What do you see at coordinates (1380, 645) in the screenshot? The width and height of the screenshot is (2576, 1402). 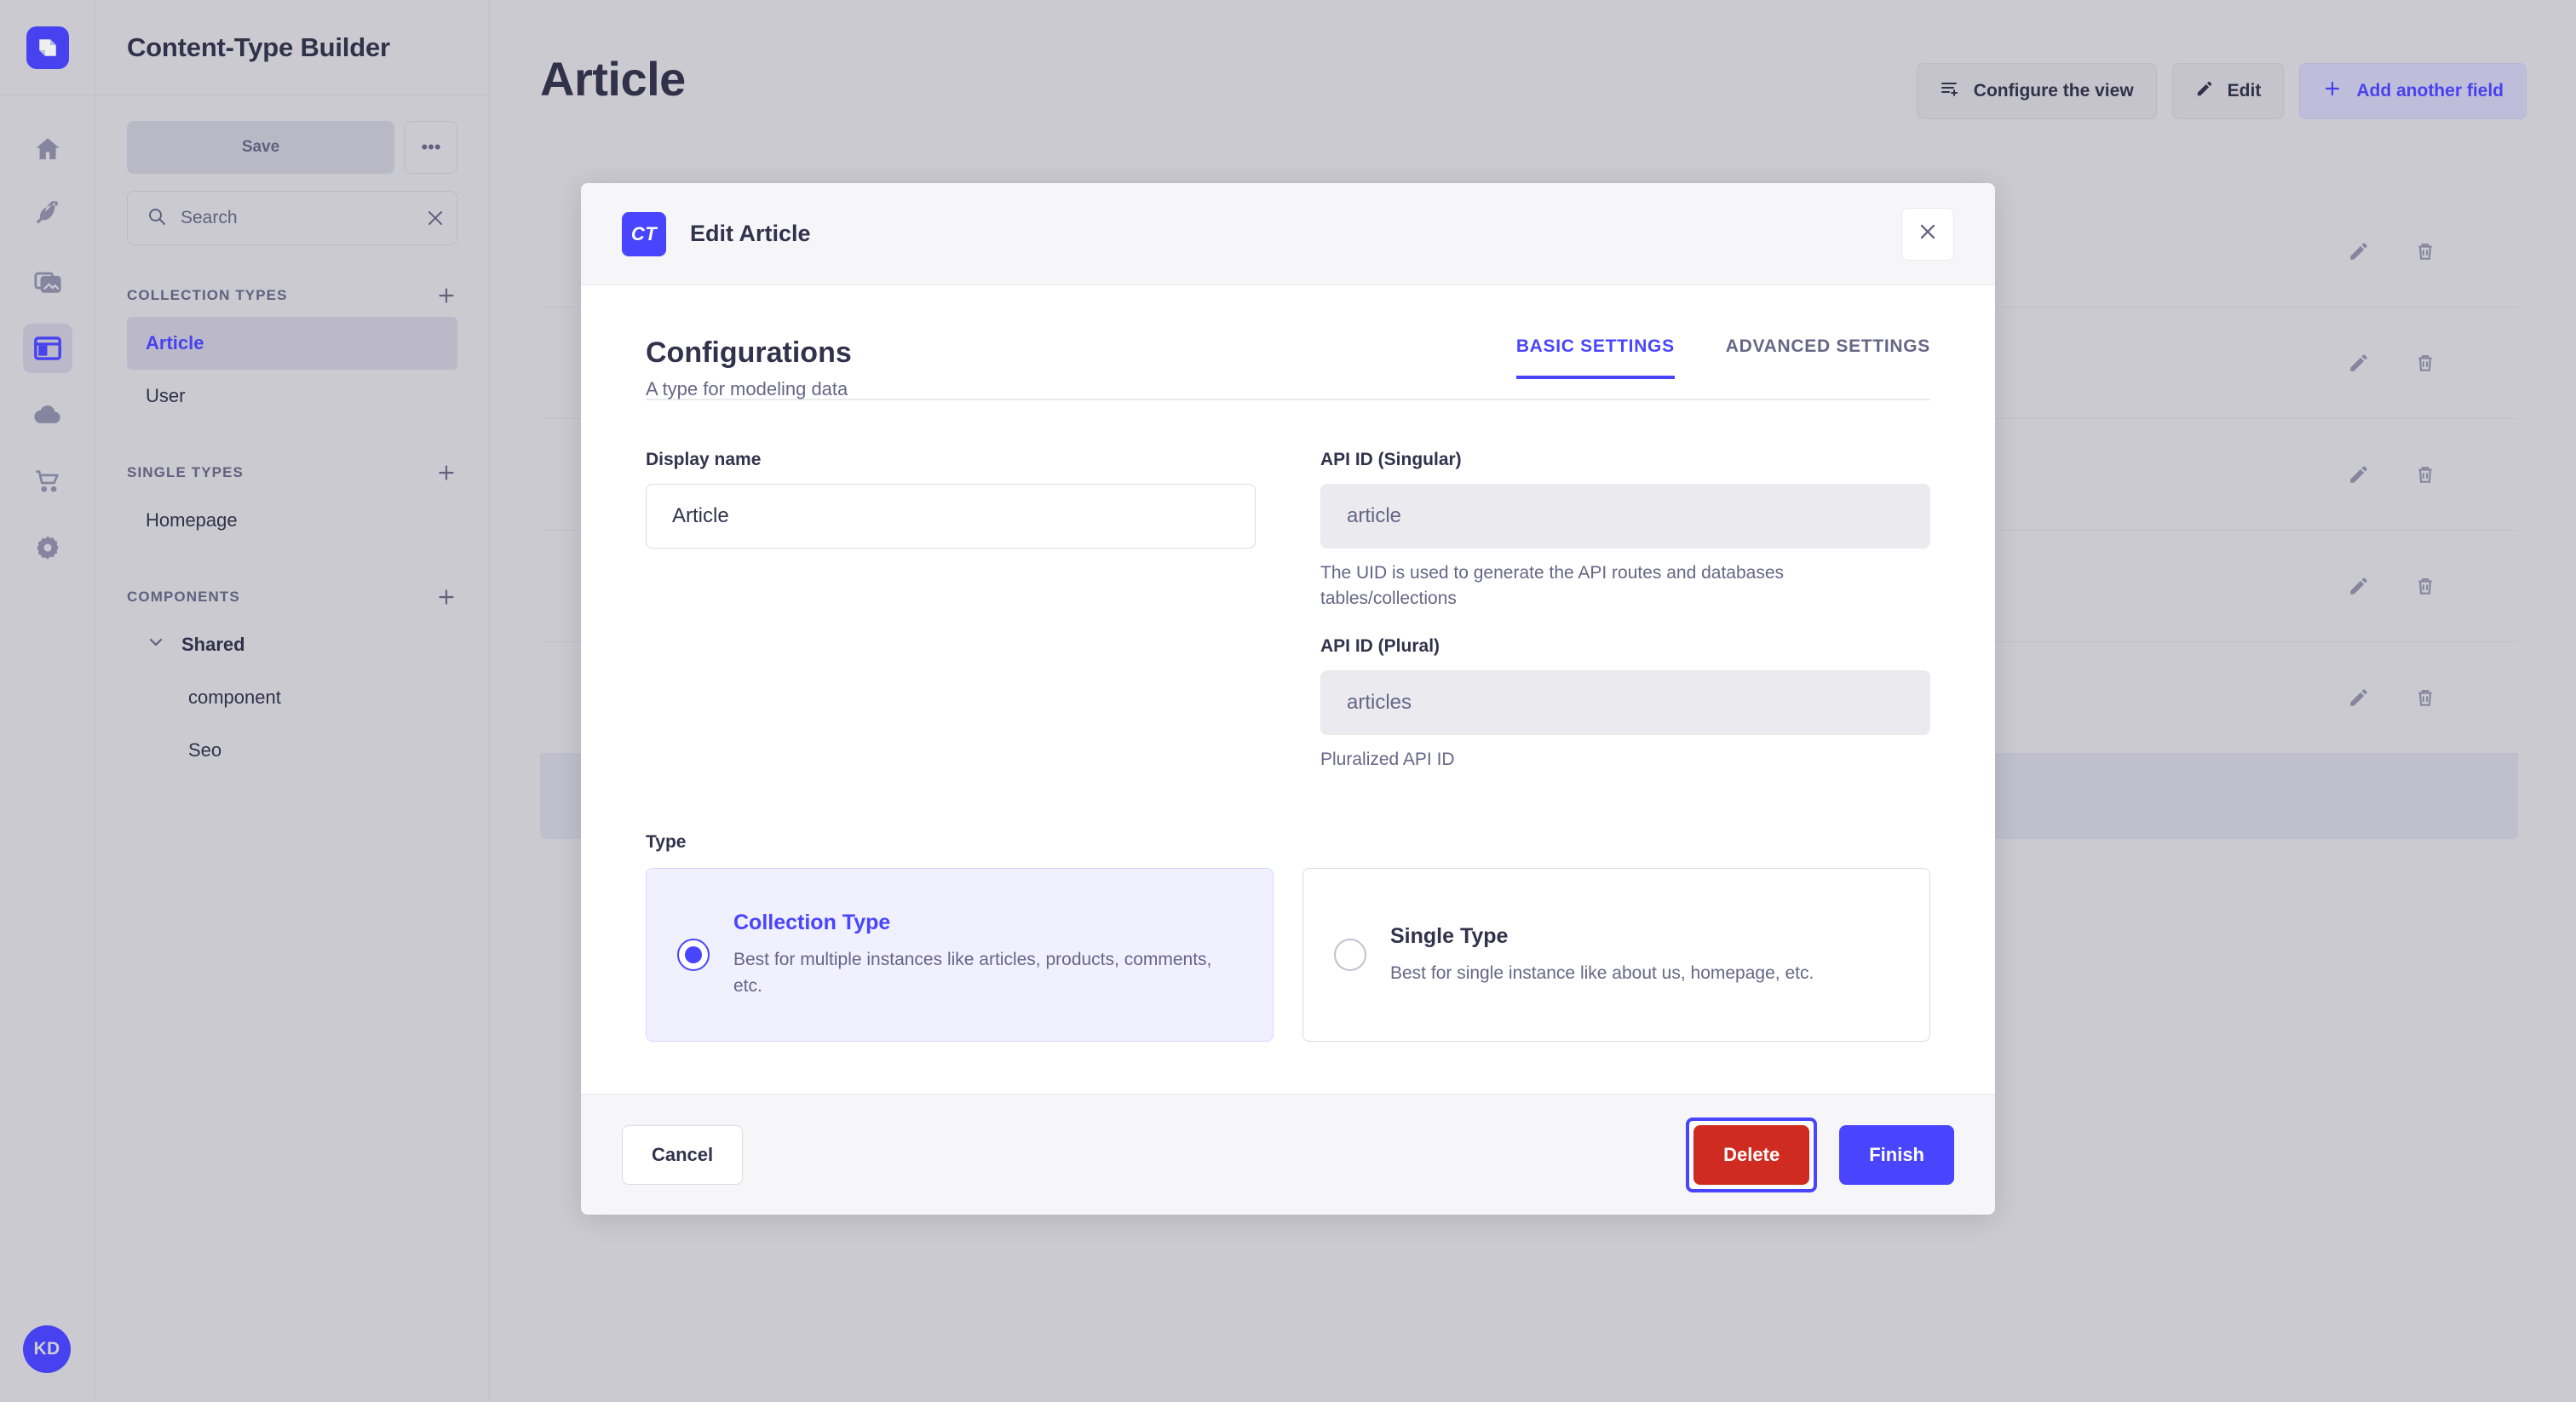 I see `api-id-plural-label: API ID (Plural)` at bounding box center [1380, 645].